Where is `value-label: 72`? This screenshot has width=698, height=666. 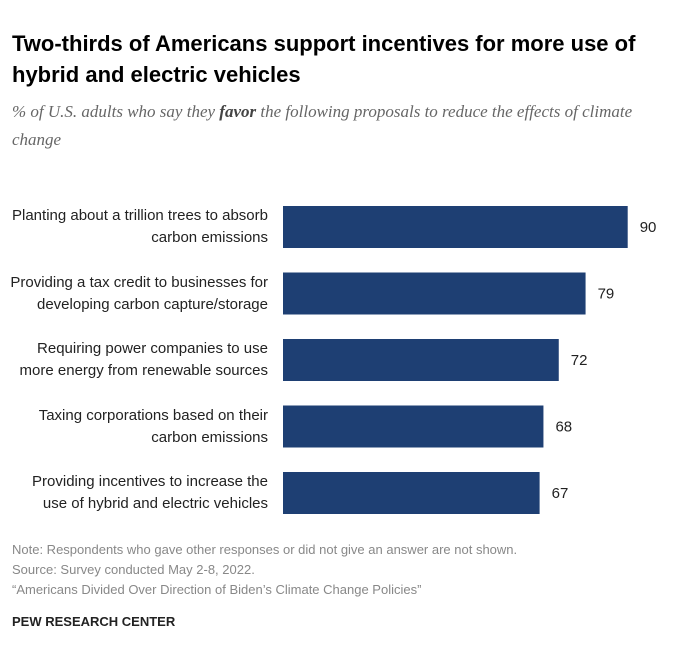
value-label: 72 is located at coordinates (579, 360).